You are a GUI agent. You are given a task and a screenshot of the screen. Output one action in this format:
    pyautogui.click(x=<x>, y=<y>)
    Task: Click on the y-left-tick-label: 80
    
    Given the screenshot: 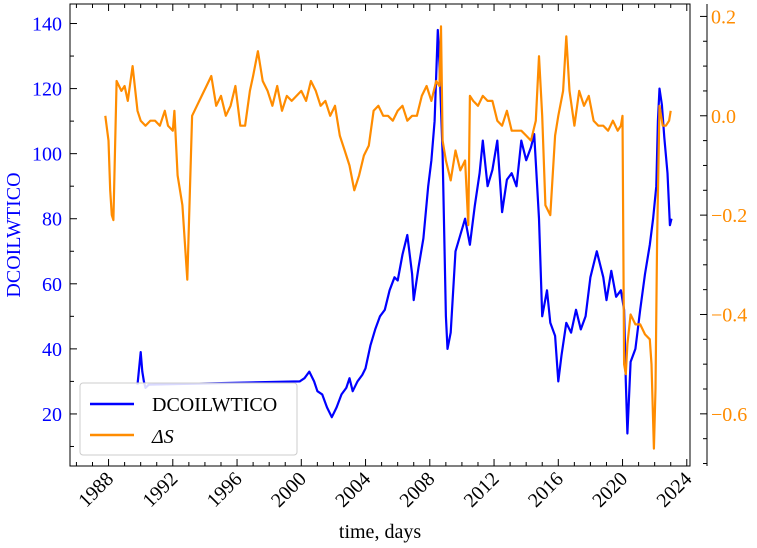 What is the action you would take?
    pyautogui.click(x=52, y=220)
    